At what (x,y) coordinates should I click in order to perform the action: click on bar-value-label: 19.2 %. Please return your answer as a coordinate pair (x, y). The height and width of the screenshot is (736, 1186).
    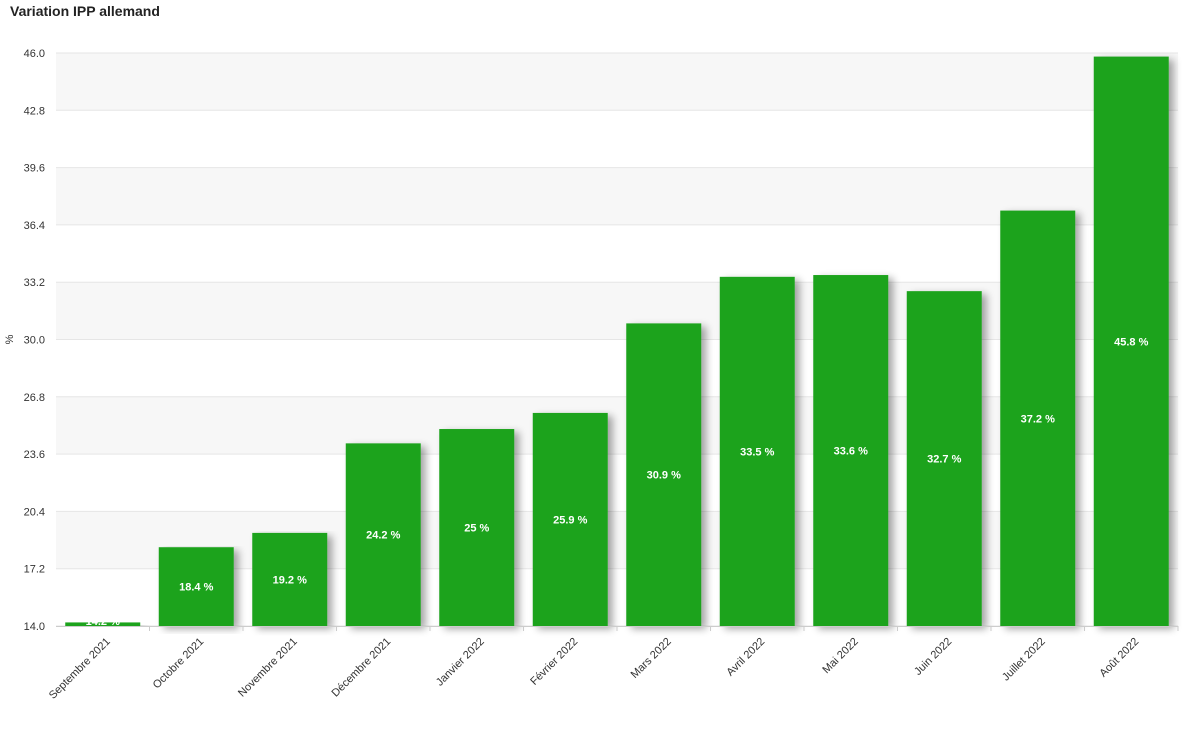
    Looking at the image, I should click on (290, 580).